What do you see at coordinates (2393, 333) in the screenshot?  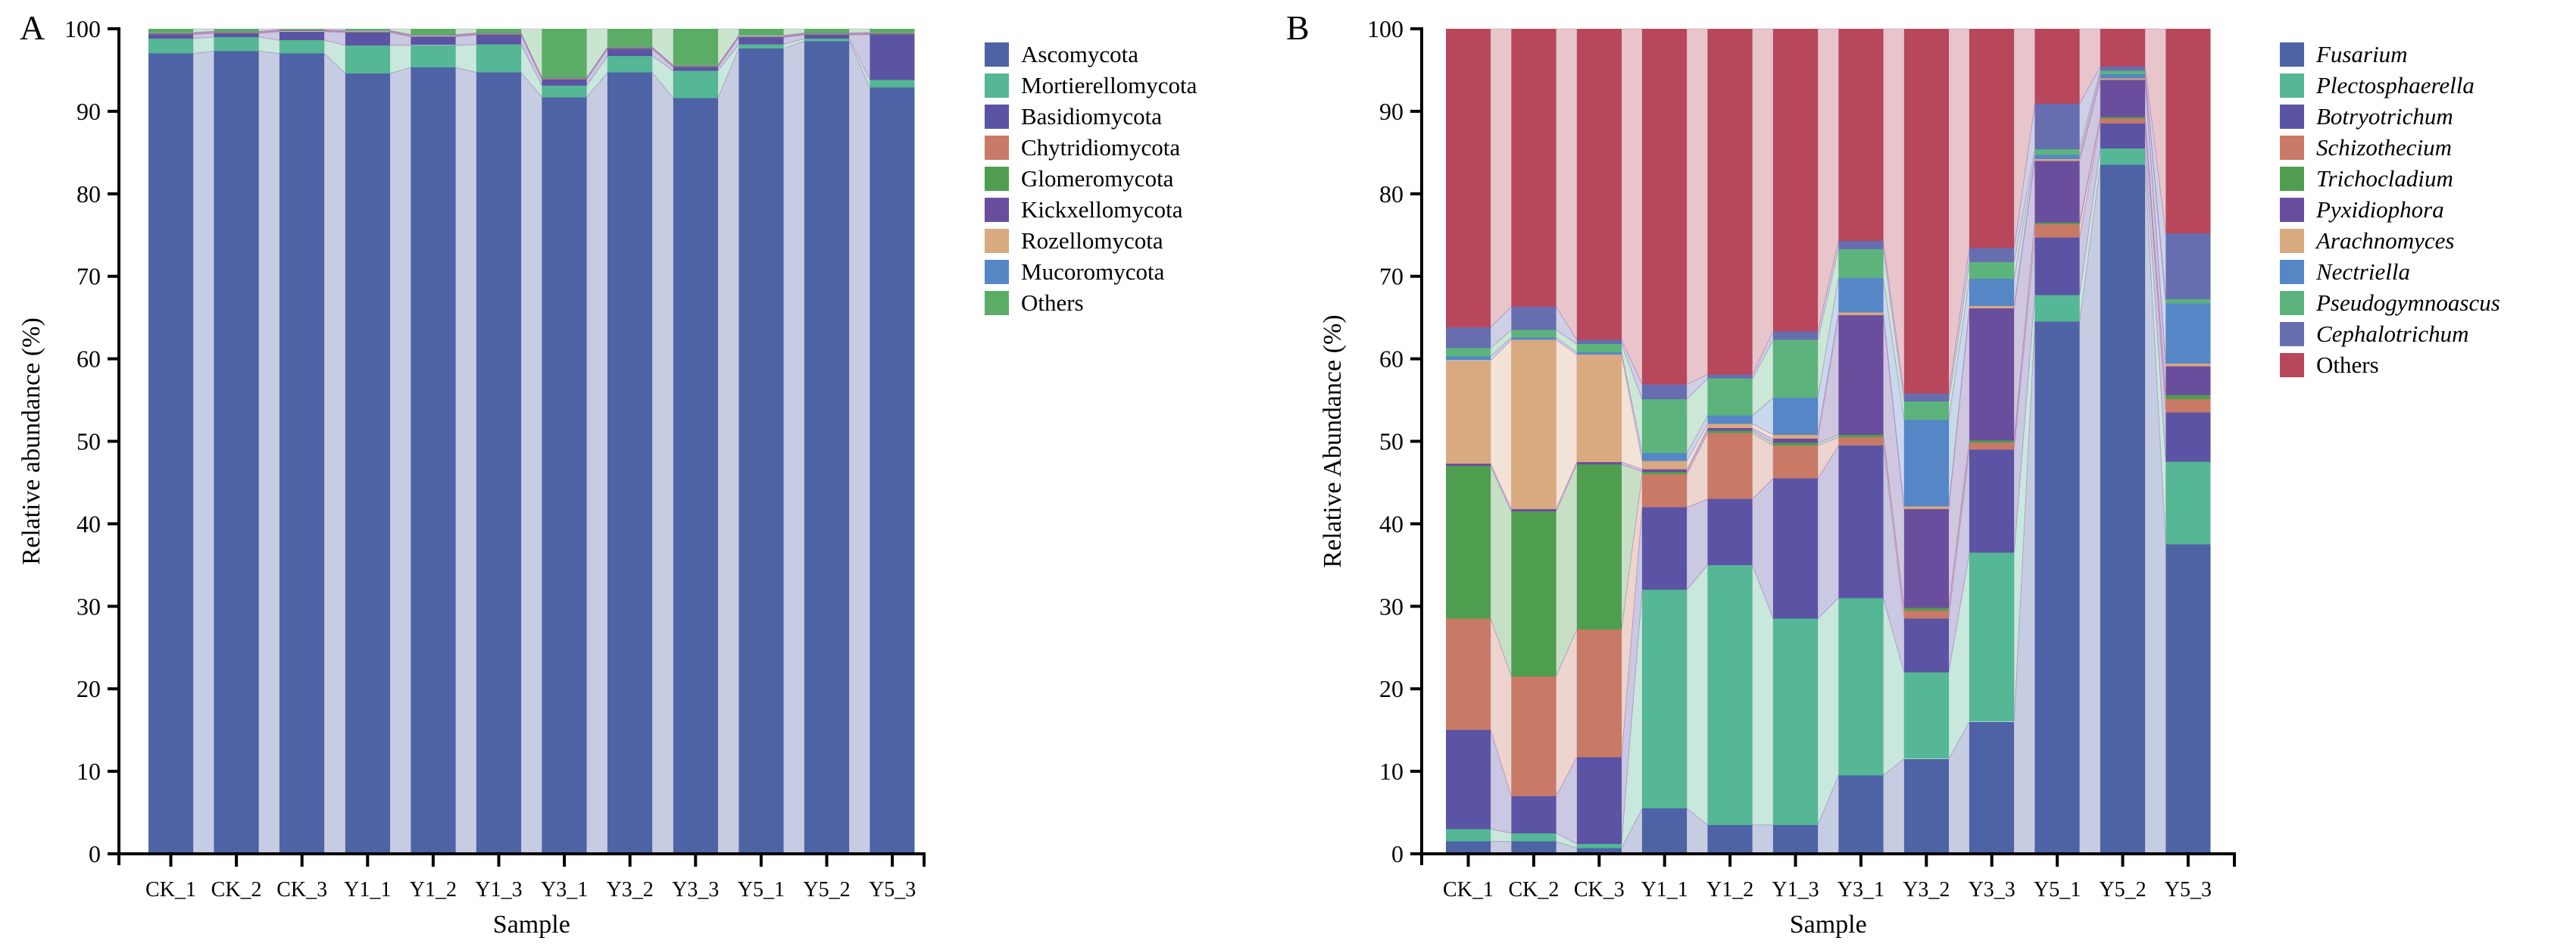 I see `legend-label: Cephalotrichum` at bounding box center [2393, 333].